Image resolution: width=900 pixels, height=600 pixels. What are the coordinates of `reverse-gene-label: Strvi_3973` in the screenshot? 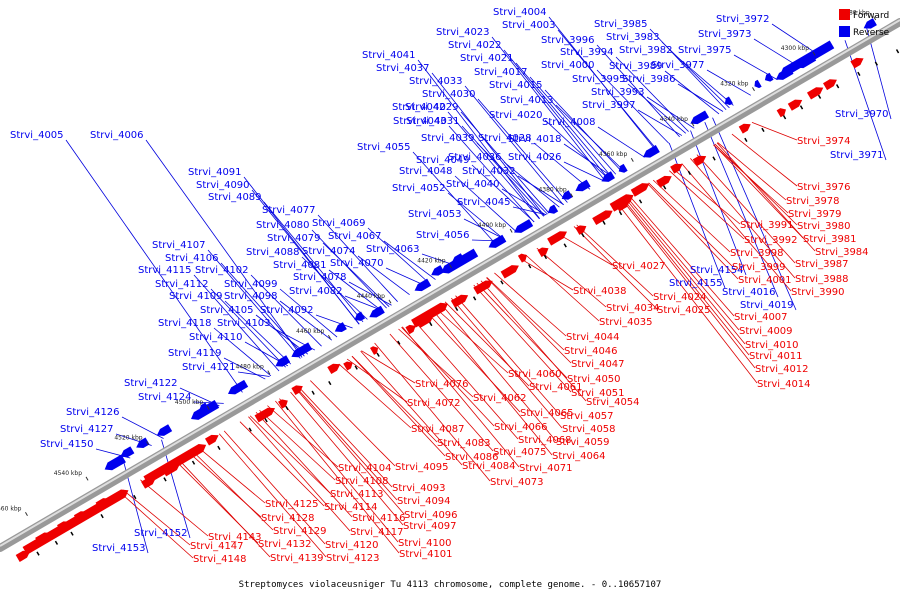 It's located at (725, 34).